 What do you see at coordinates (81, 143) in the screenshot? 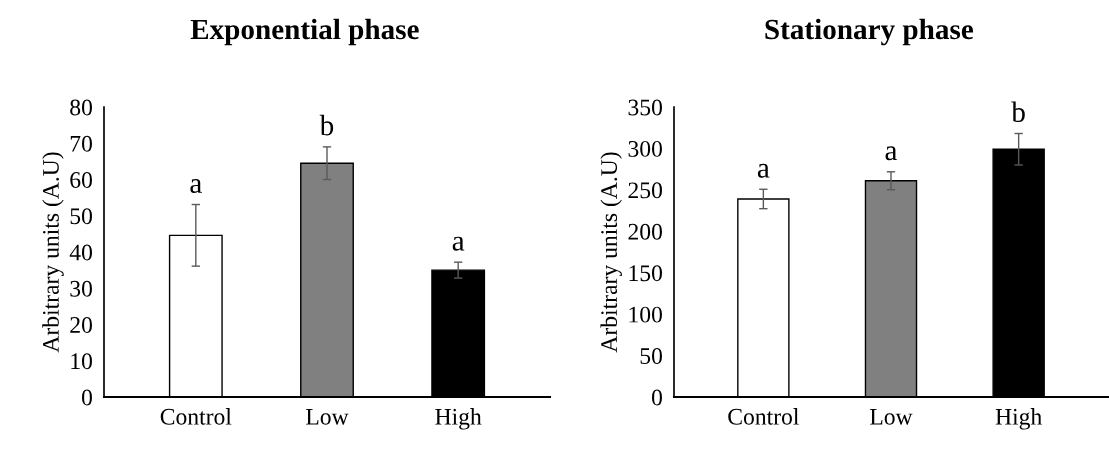
I see `y-tick-label: 70` at bounding box center [81, 143].